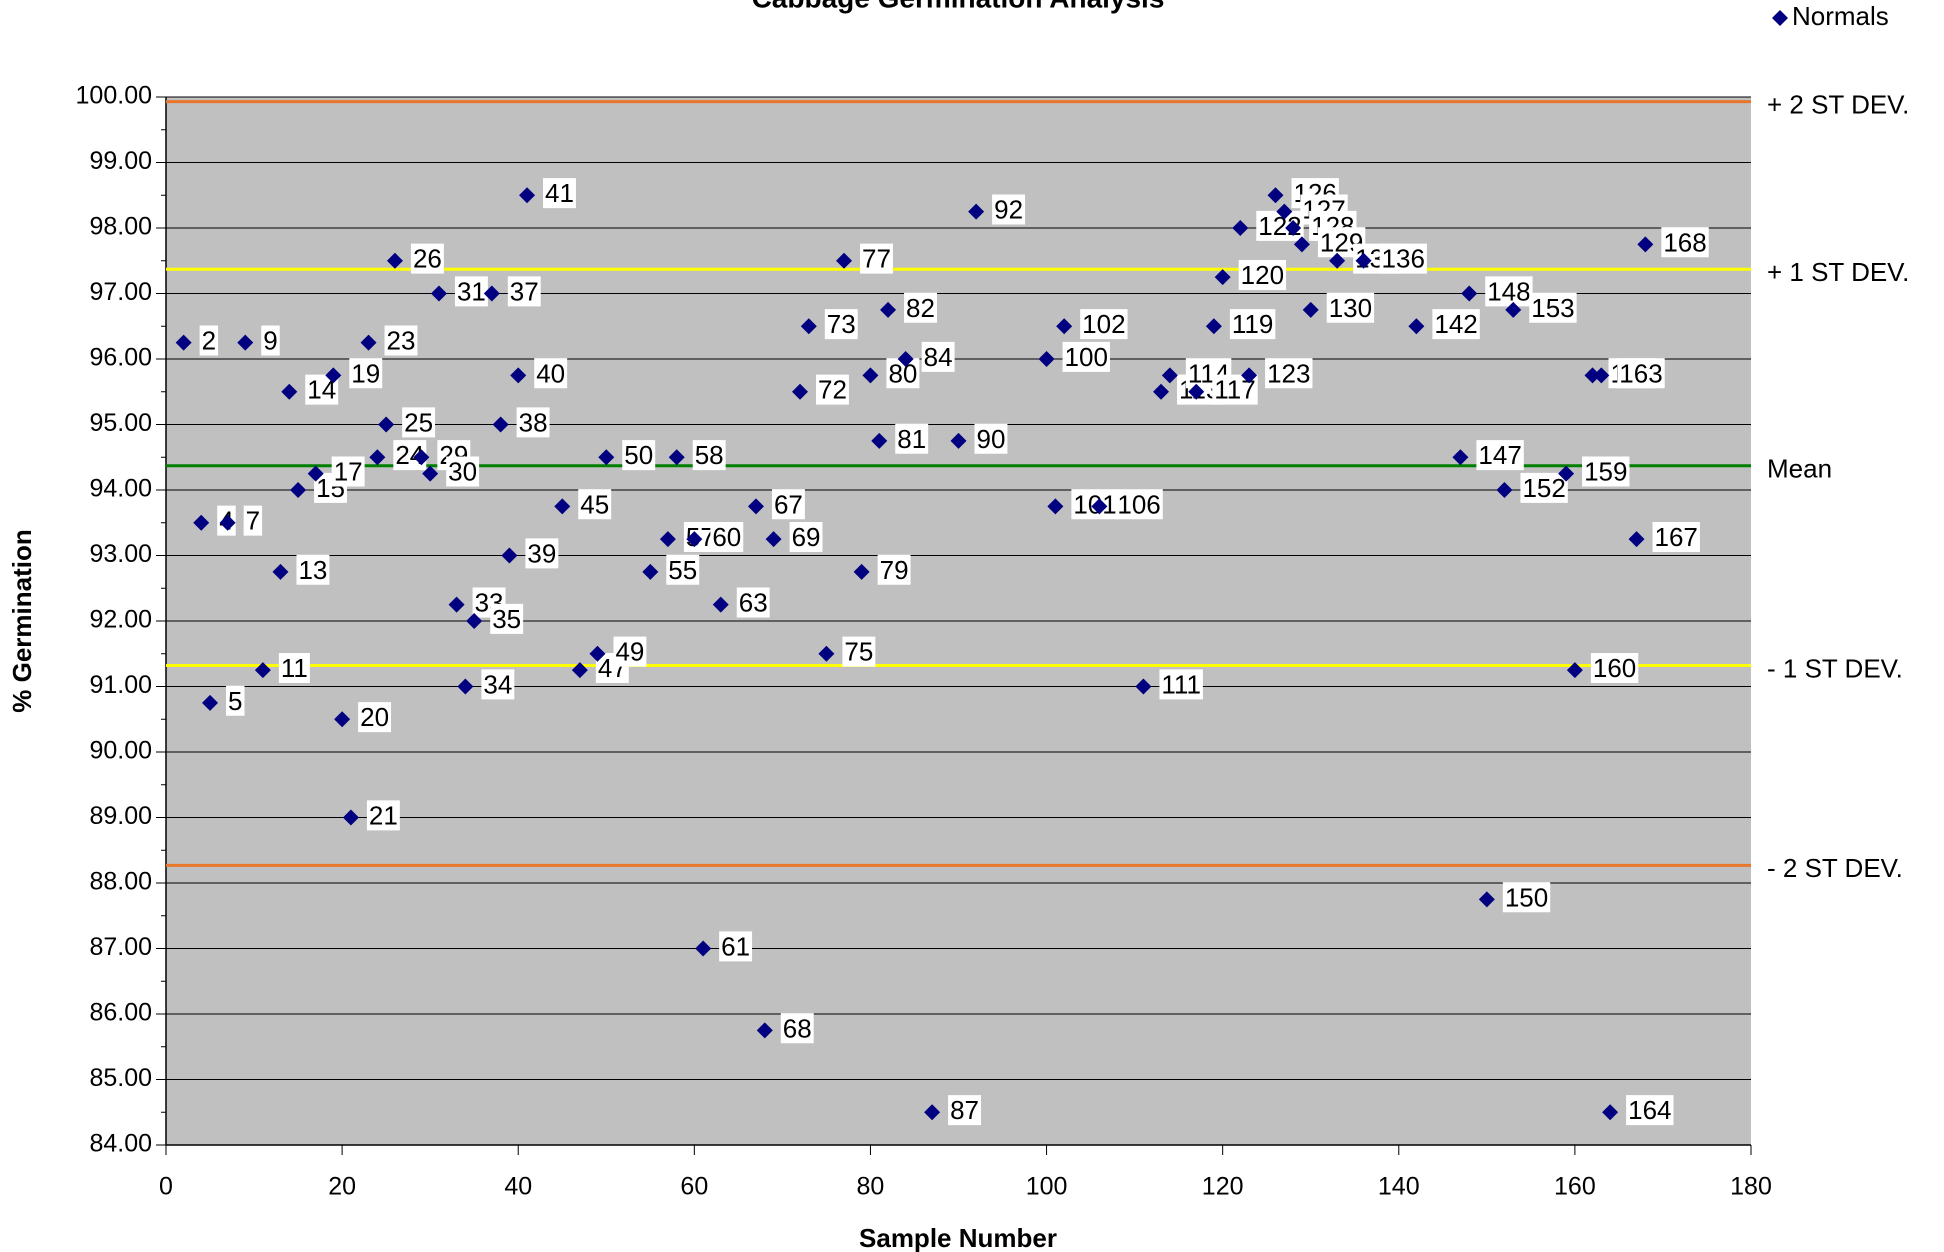  What do you see at coordinates (506, 619) in the screenshot?
I see `point-label: 35` at bounding box center [506, 619].